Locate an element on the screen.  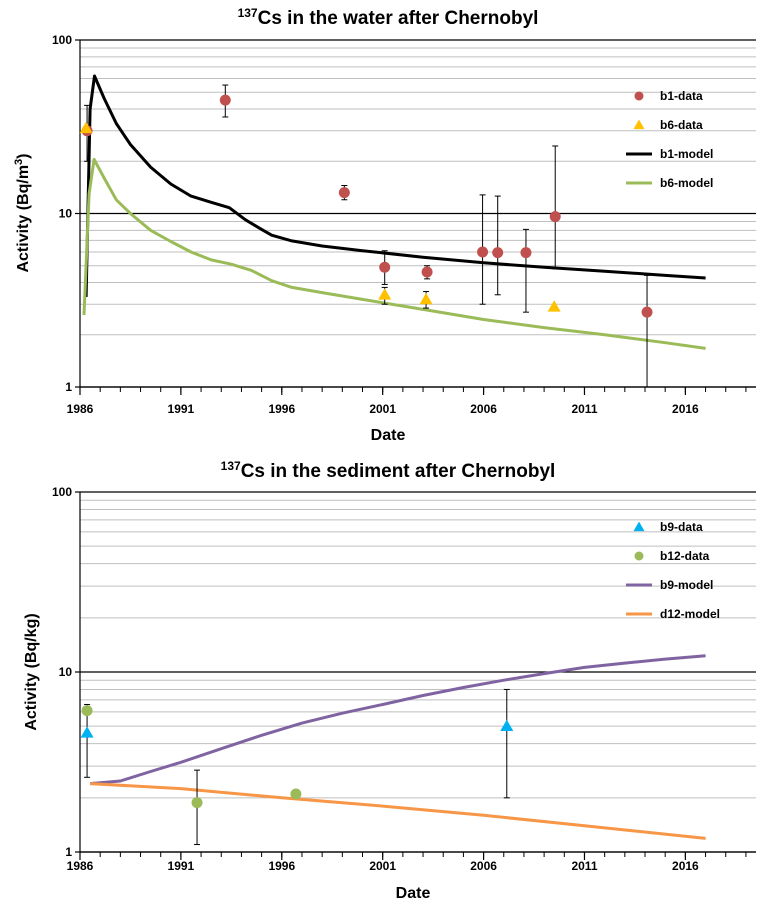
y-axis-label: Activity (Bq/kg) is located at coordinates (31, 671).